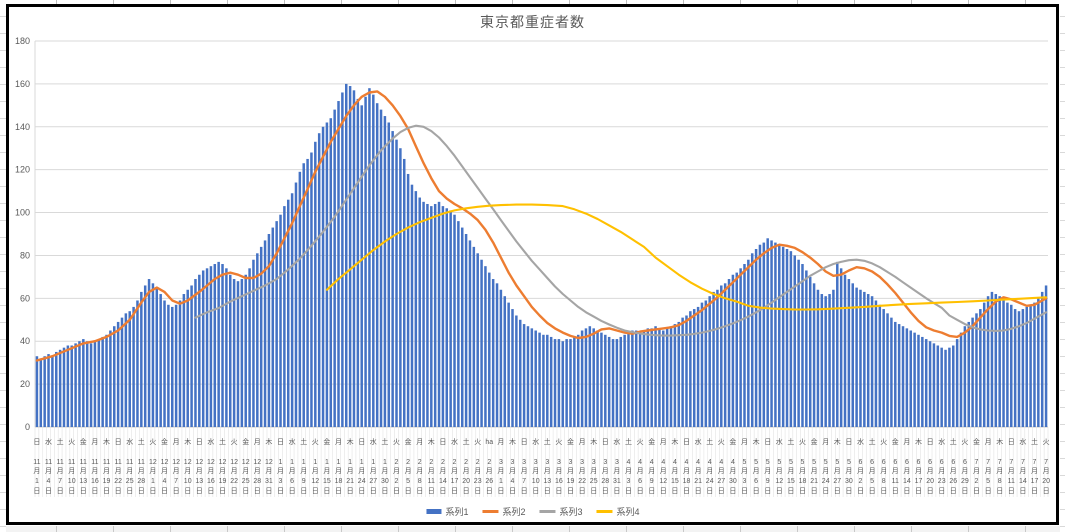  I want to click on chart-title: 東京都重症者数, so click(532, 22).